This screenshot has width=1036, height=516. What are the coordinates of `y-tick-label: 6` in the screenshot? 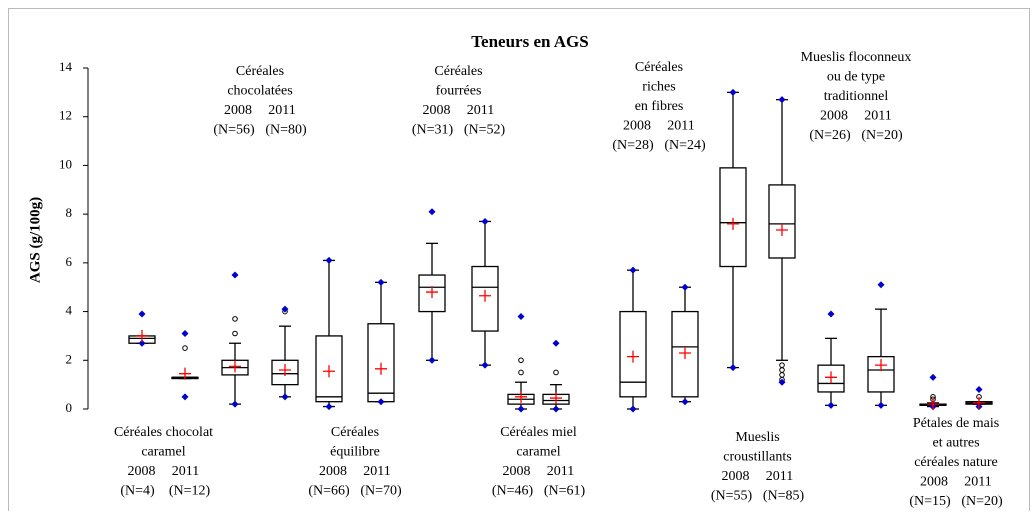 It's located at (69, 261).